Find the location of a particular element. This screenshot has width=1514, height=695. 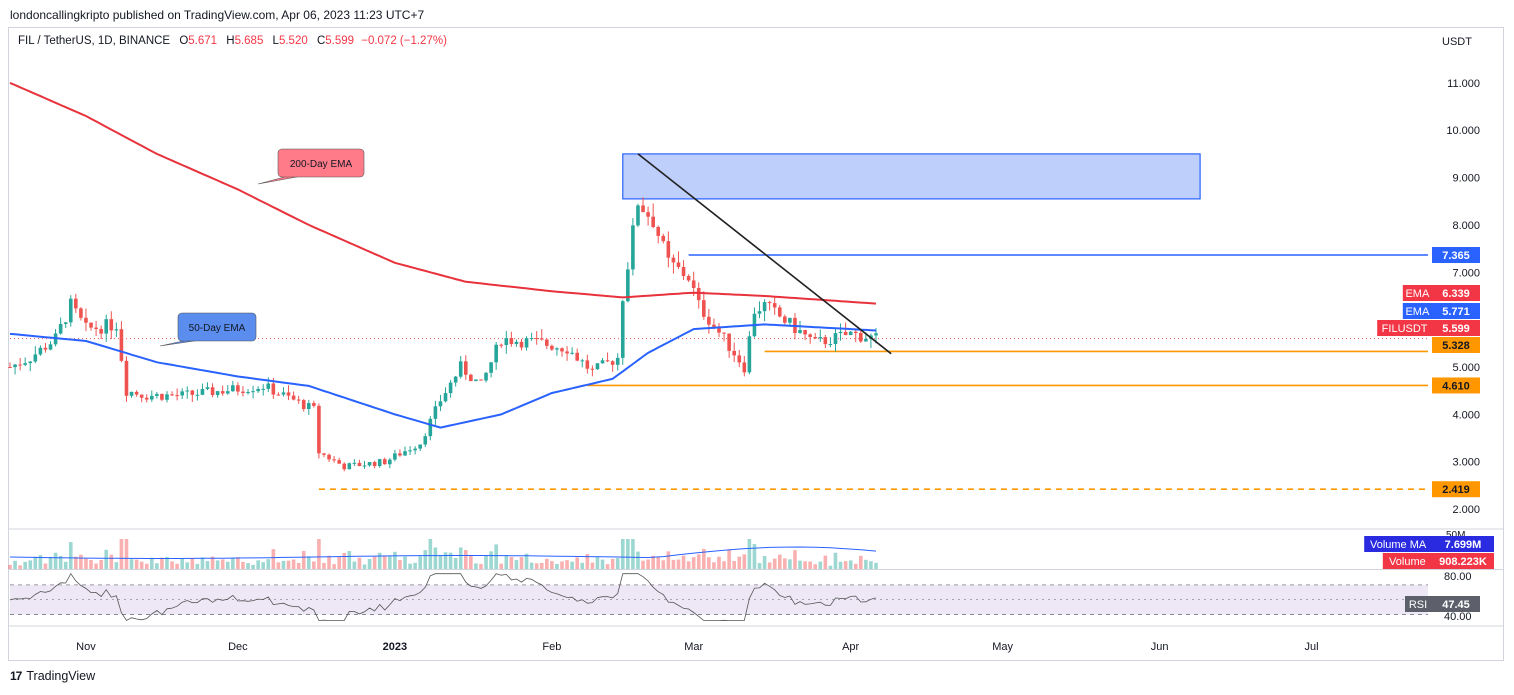

level-tag-7365-value-bg is located at coordinates (1456, 255).